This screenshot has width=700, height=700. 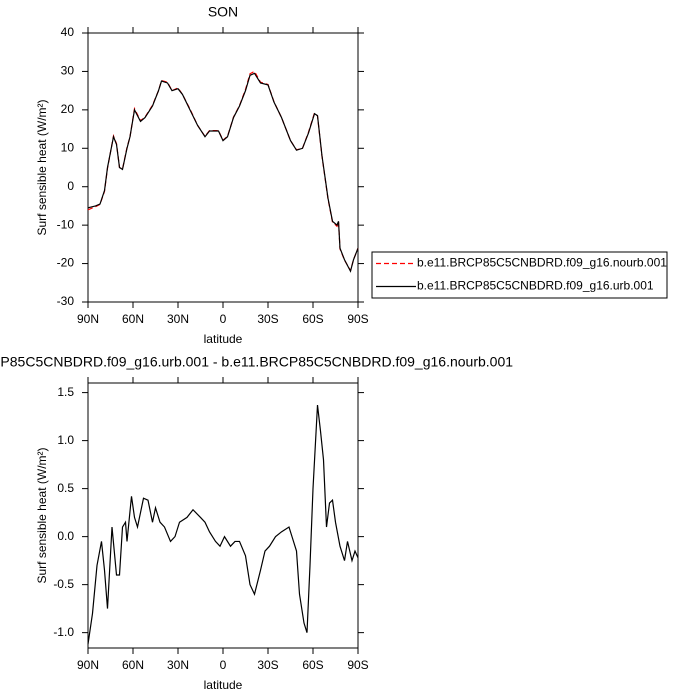 I want to click on legend-label: b.e11.BRCP85C5CNBDRD.f09_g16.nourb.001, so click(x=542, y=263).